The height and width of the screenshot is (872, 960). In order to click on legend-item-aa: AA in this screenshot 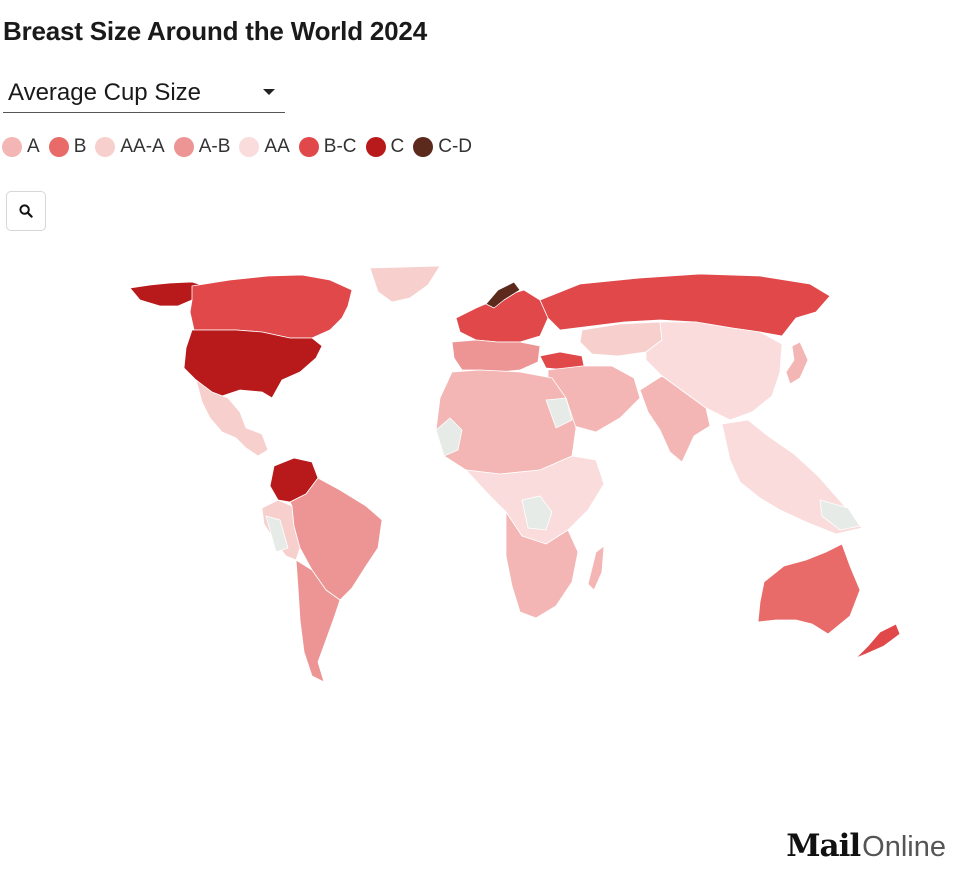, I will do `click(264, 147)`.